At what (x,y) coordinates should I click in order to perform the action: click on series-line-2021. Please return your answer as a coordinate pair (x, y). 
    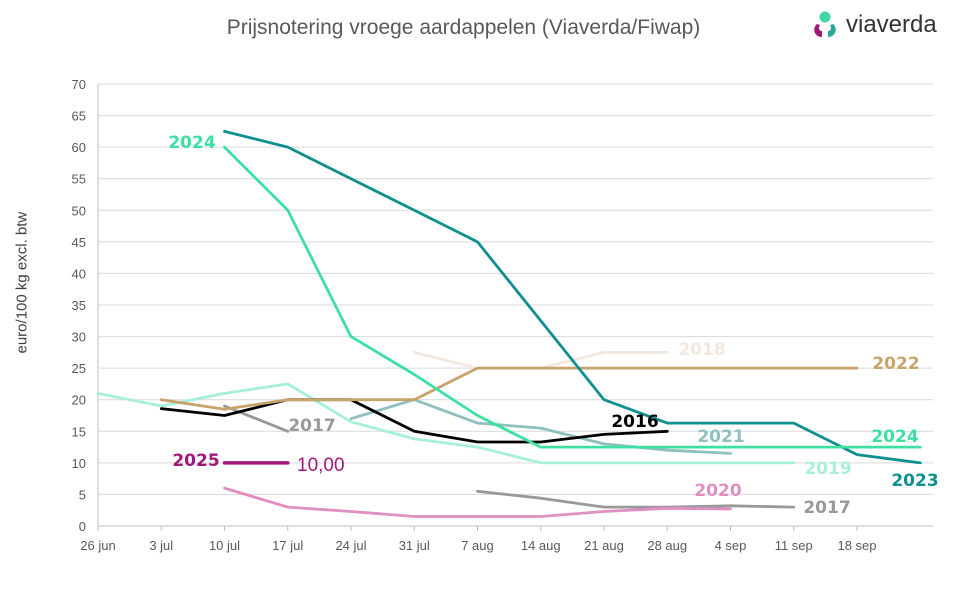
    Looking at the image, I should click on (540, 426).